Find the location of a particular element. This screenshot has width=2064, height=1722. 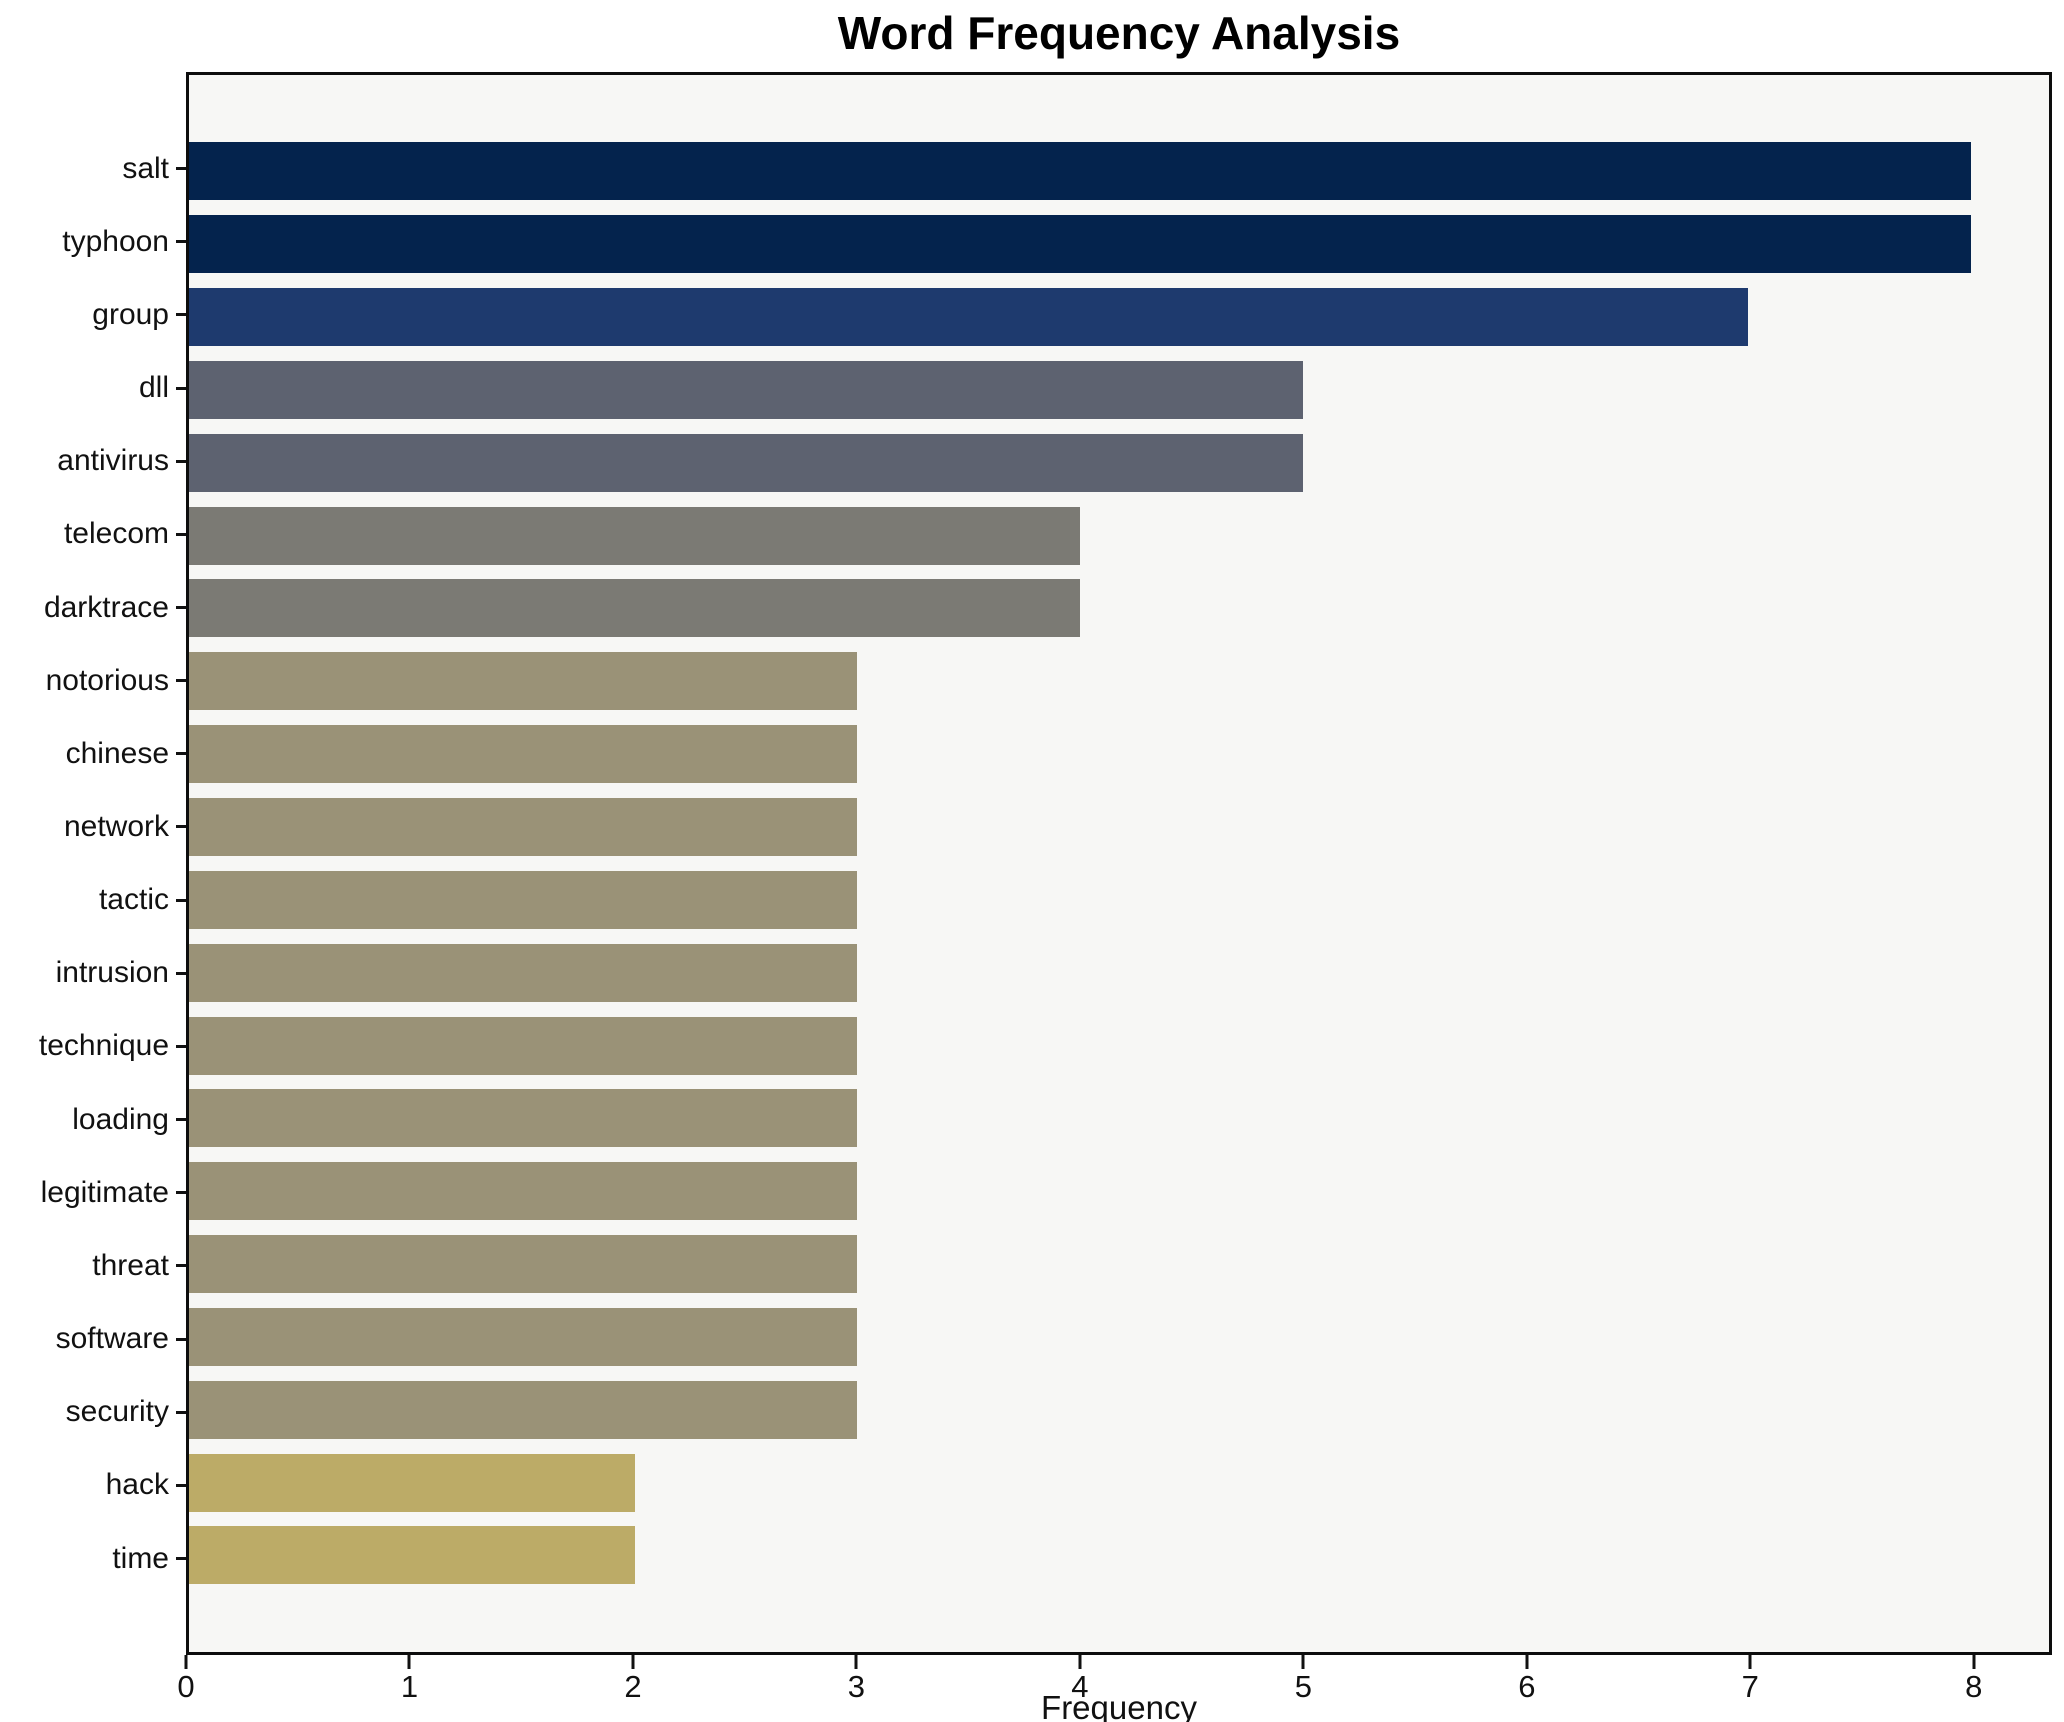

bar-row-legitimate is located at coordinates (1119, 1191).